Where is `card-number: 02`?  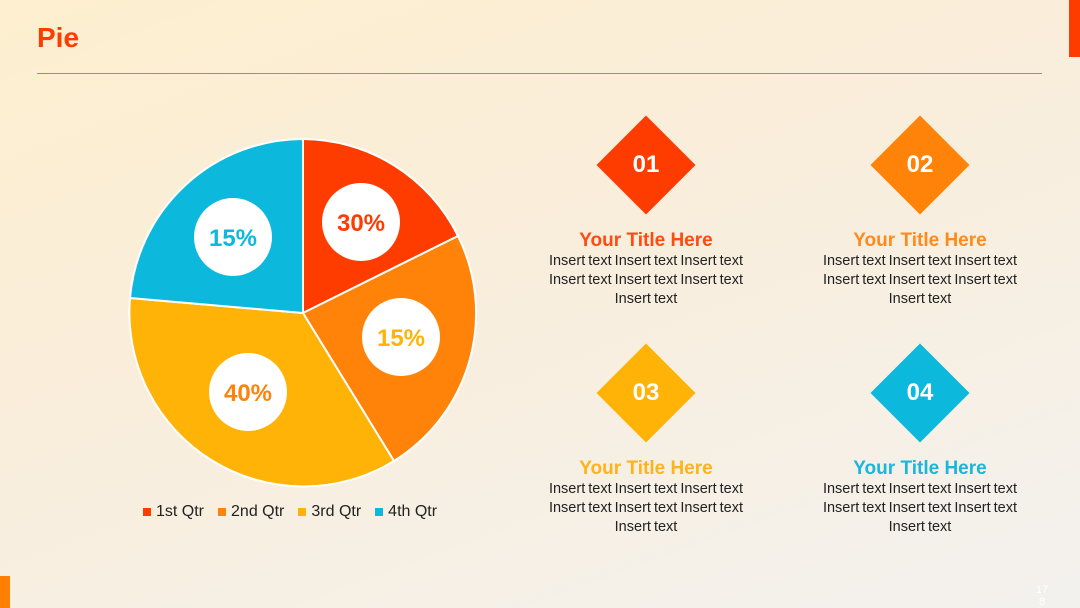
card-number: 02 is located at coordinates (920, 164).